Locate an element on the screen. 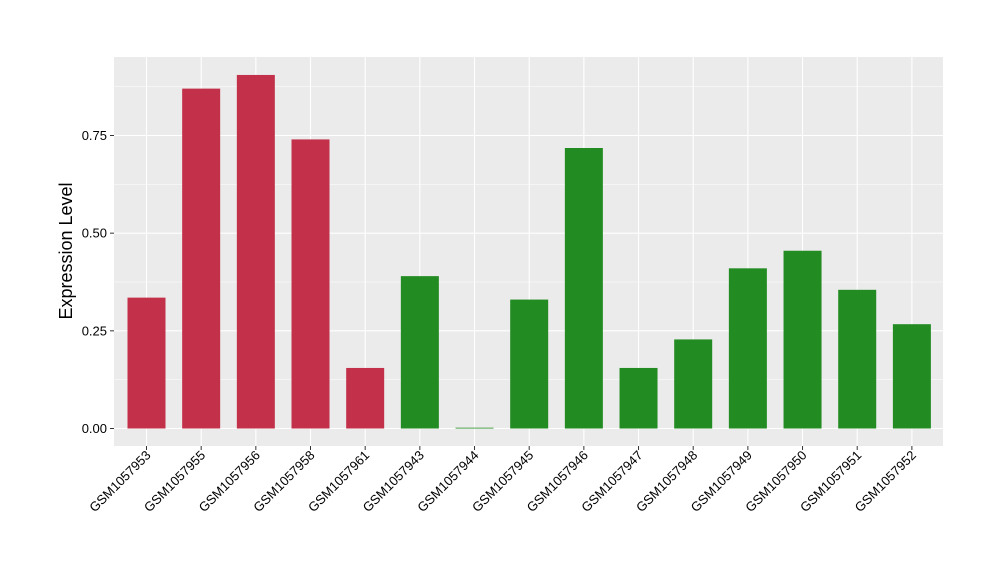 The image size is (1000, 580). y-tick-label: 0.25 is located at coordinates (94, 330).